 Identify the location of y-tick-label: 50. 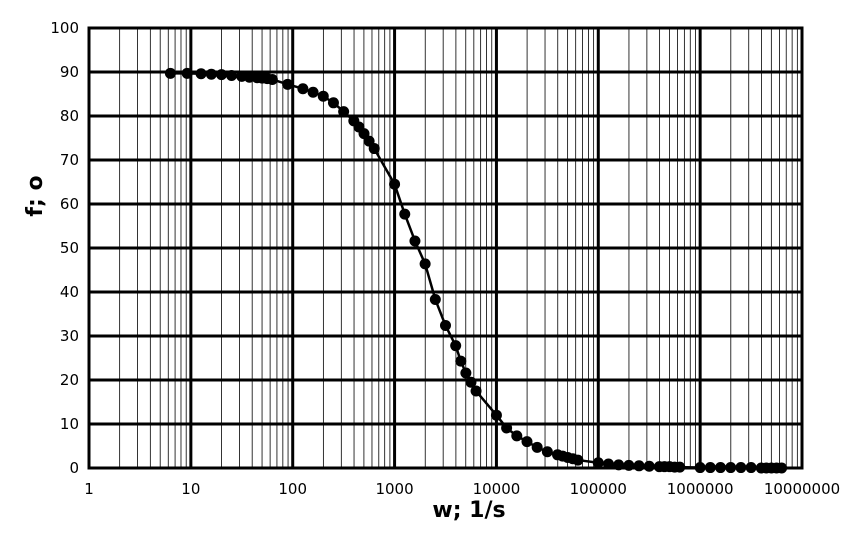
(69, 248).